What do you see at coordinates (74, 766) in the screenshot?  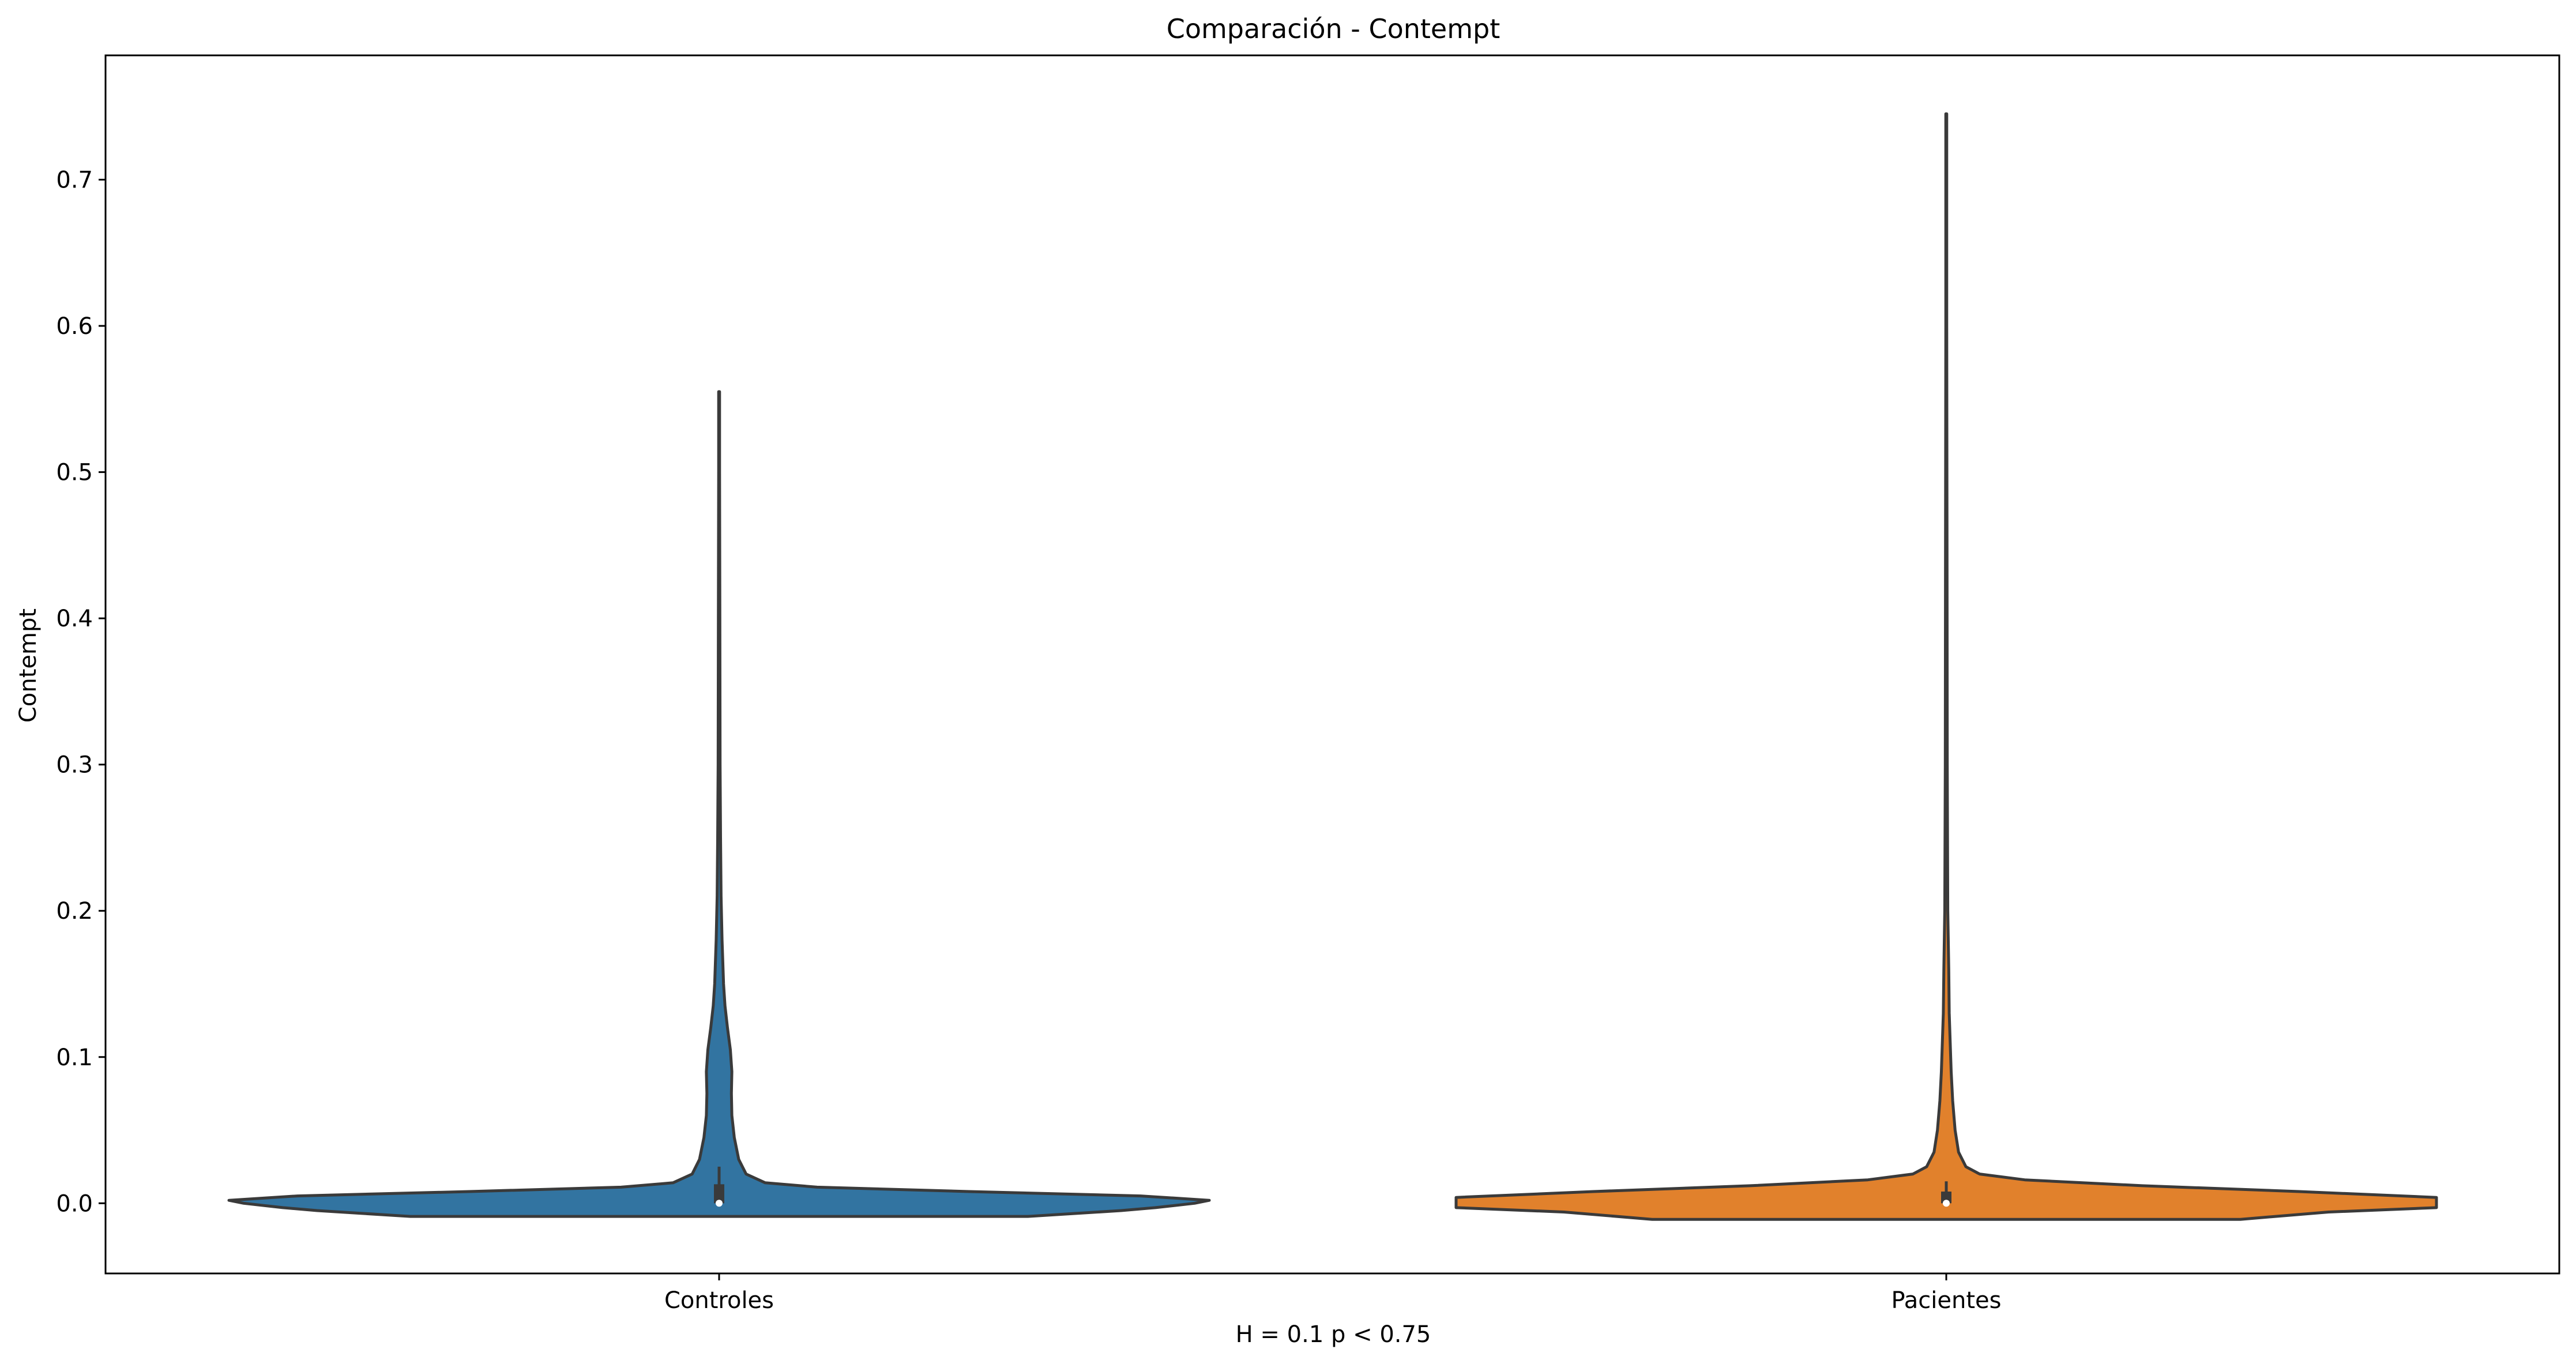 I see `y-tick-label: 0.3` at bounding box center [74, 766].